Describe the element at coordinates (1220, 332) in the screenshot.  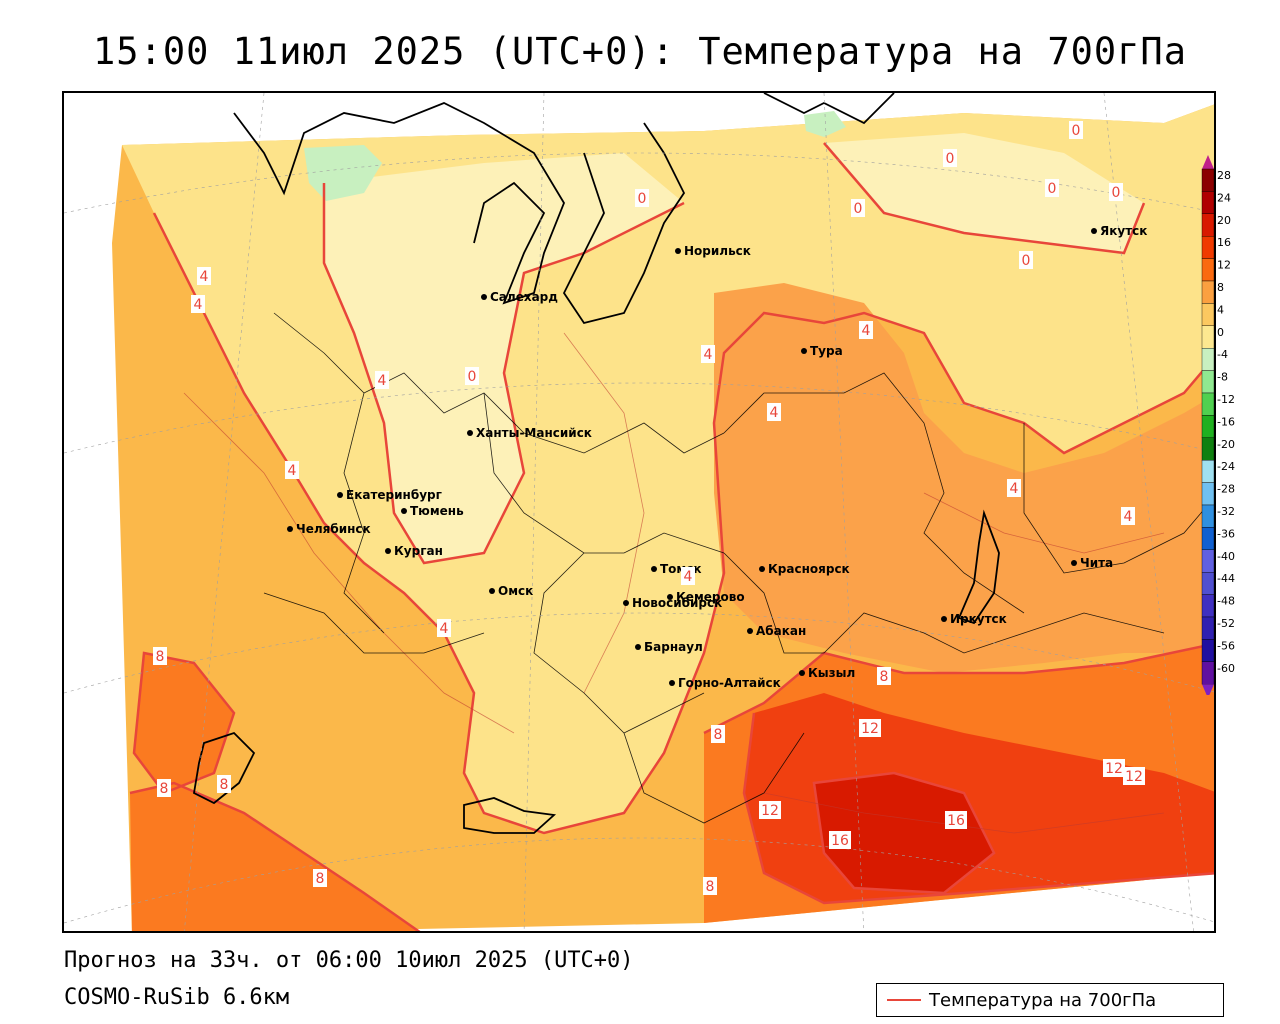
I see `colorbar-tick: 0` at that location.